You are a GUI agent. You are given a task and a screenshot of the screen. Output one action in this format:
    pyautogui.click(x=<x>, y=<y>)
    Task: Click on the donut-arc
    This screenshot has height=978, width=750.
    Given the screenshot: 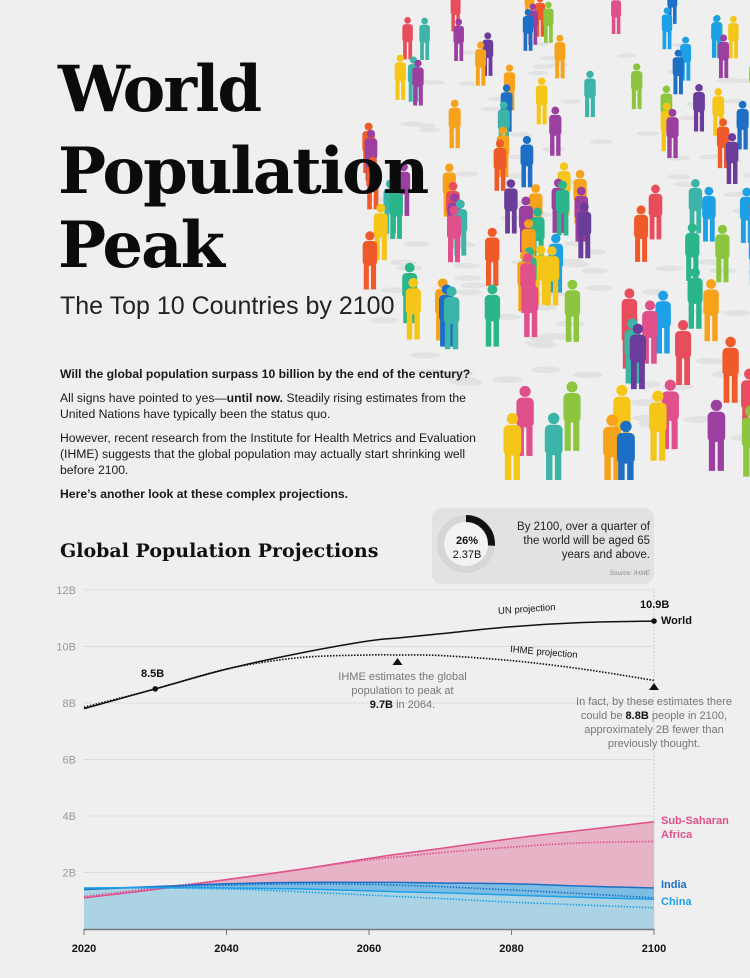 What is the action you would take?
    pyautogui.click(x=466, y=544)
    